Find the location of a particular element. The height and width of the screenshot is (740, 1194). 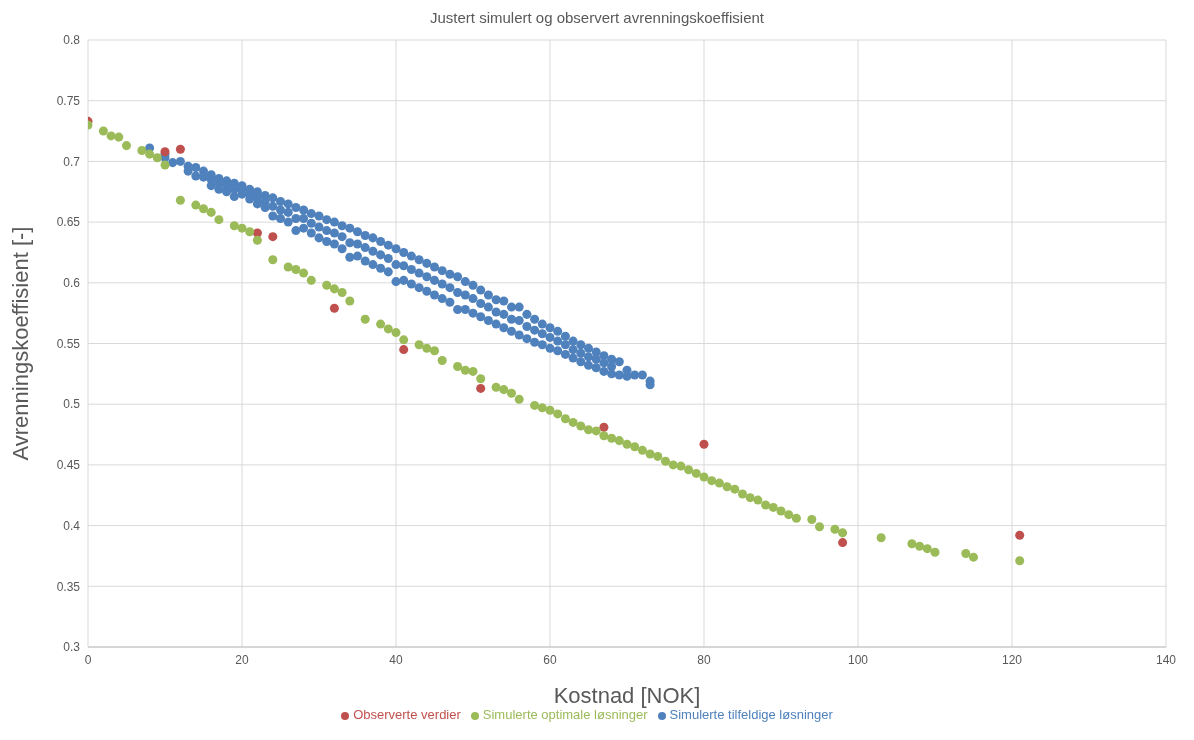

y-tick-label: 0.3 is located at coordinates (72, 647).